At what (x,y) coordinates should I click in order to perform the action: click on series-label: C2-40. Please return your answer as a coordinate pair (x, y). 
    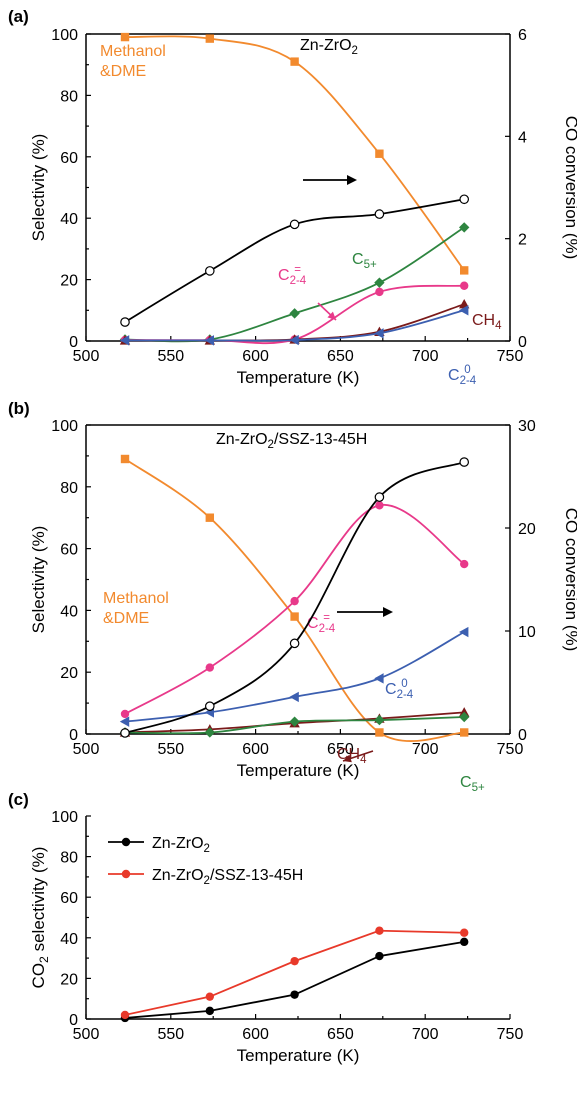
    Looking at the image, I should click on (462, 375).